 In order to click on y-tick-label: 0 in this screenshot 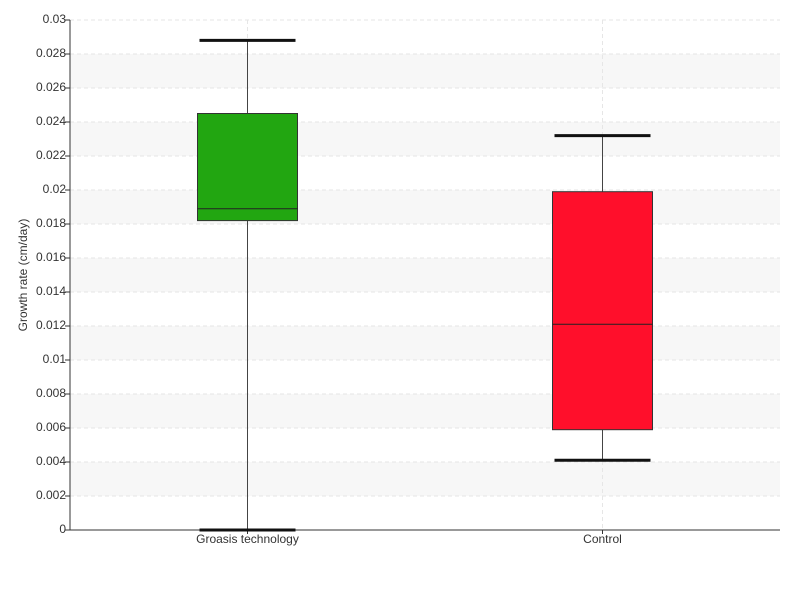, I will do `click(62, 529)`.